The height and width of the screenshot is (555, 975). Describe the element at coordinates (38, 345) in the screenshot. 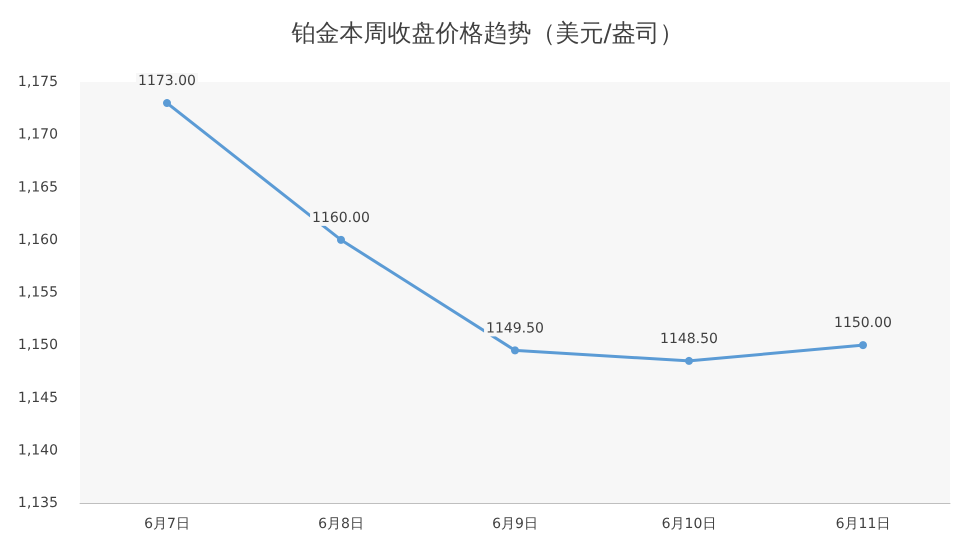

I see `y-tick-label: 1,150` at that location.